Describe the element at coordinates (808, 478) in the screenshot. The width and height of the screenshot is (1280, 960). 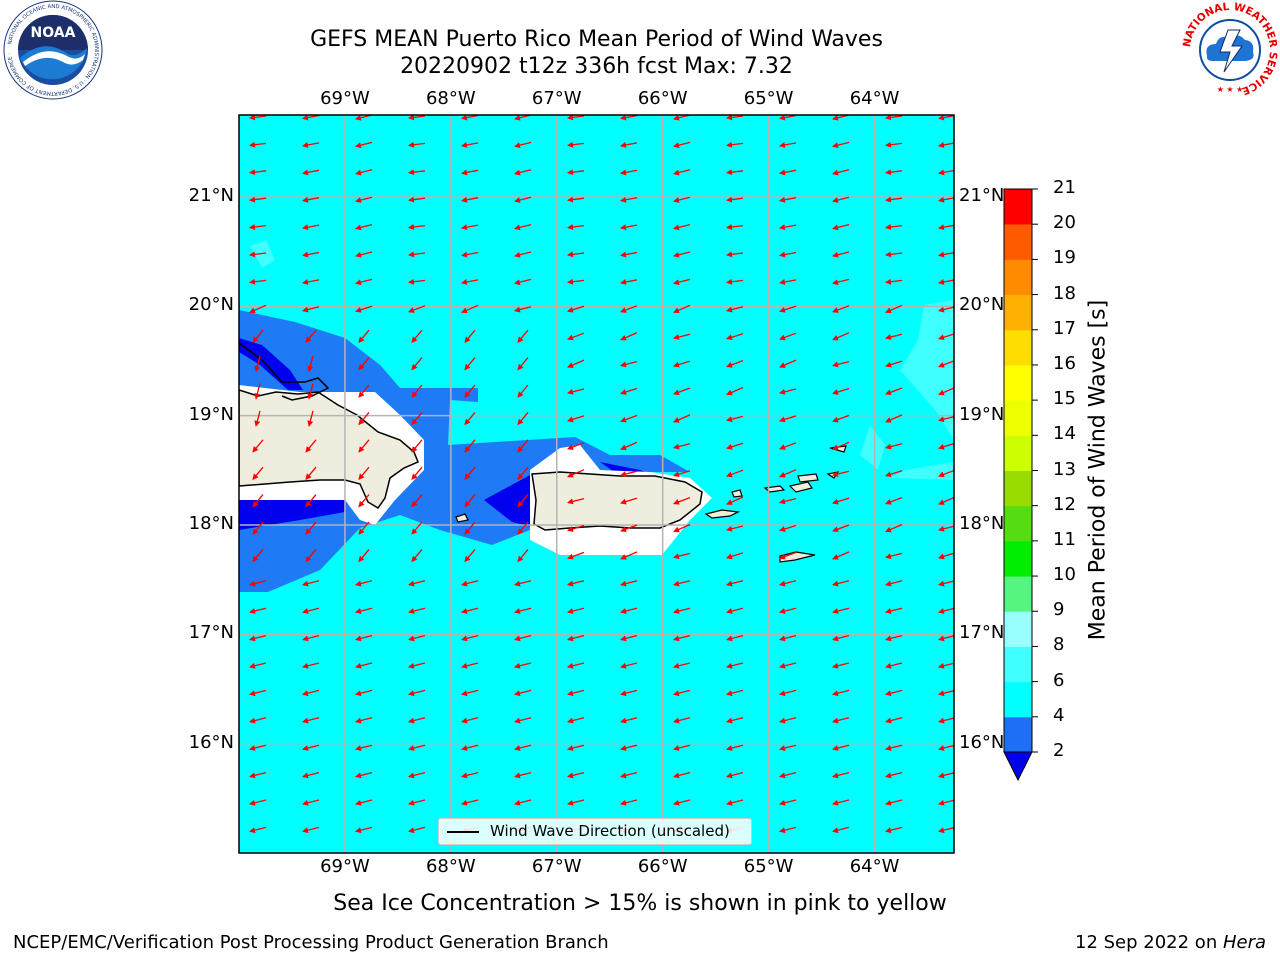
I see `tortola` at that location.